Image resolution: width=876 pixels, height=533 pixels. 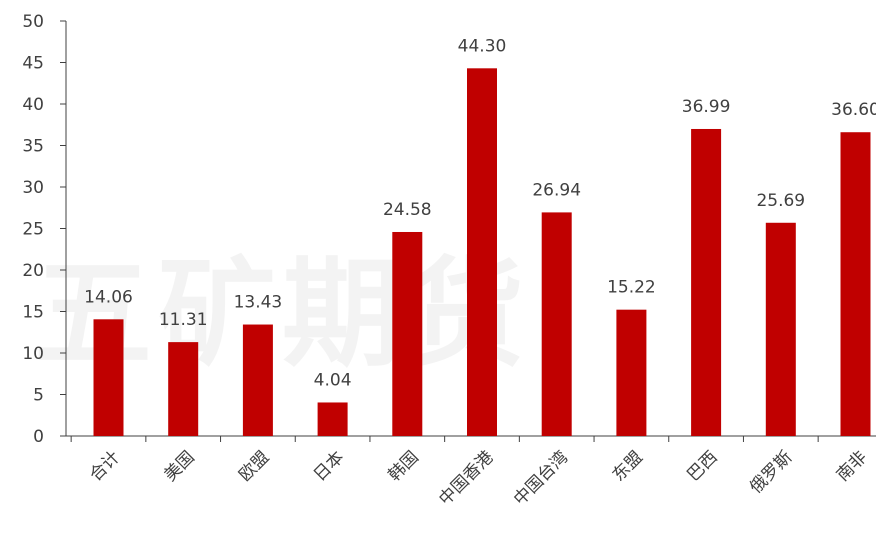 I want to click on data-label: 25.69, so click(x=780, y=201).